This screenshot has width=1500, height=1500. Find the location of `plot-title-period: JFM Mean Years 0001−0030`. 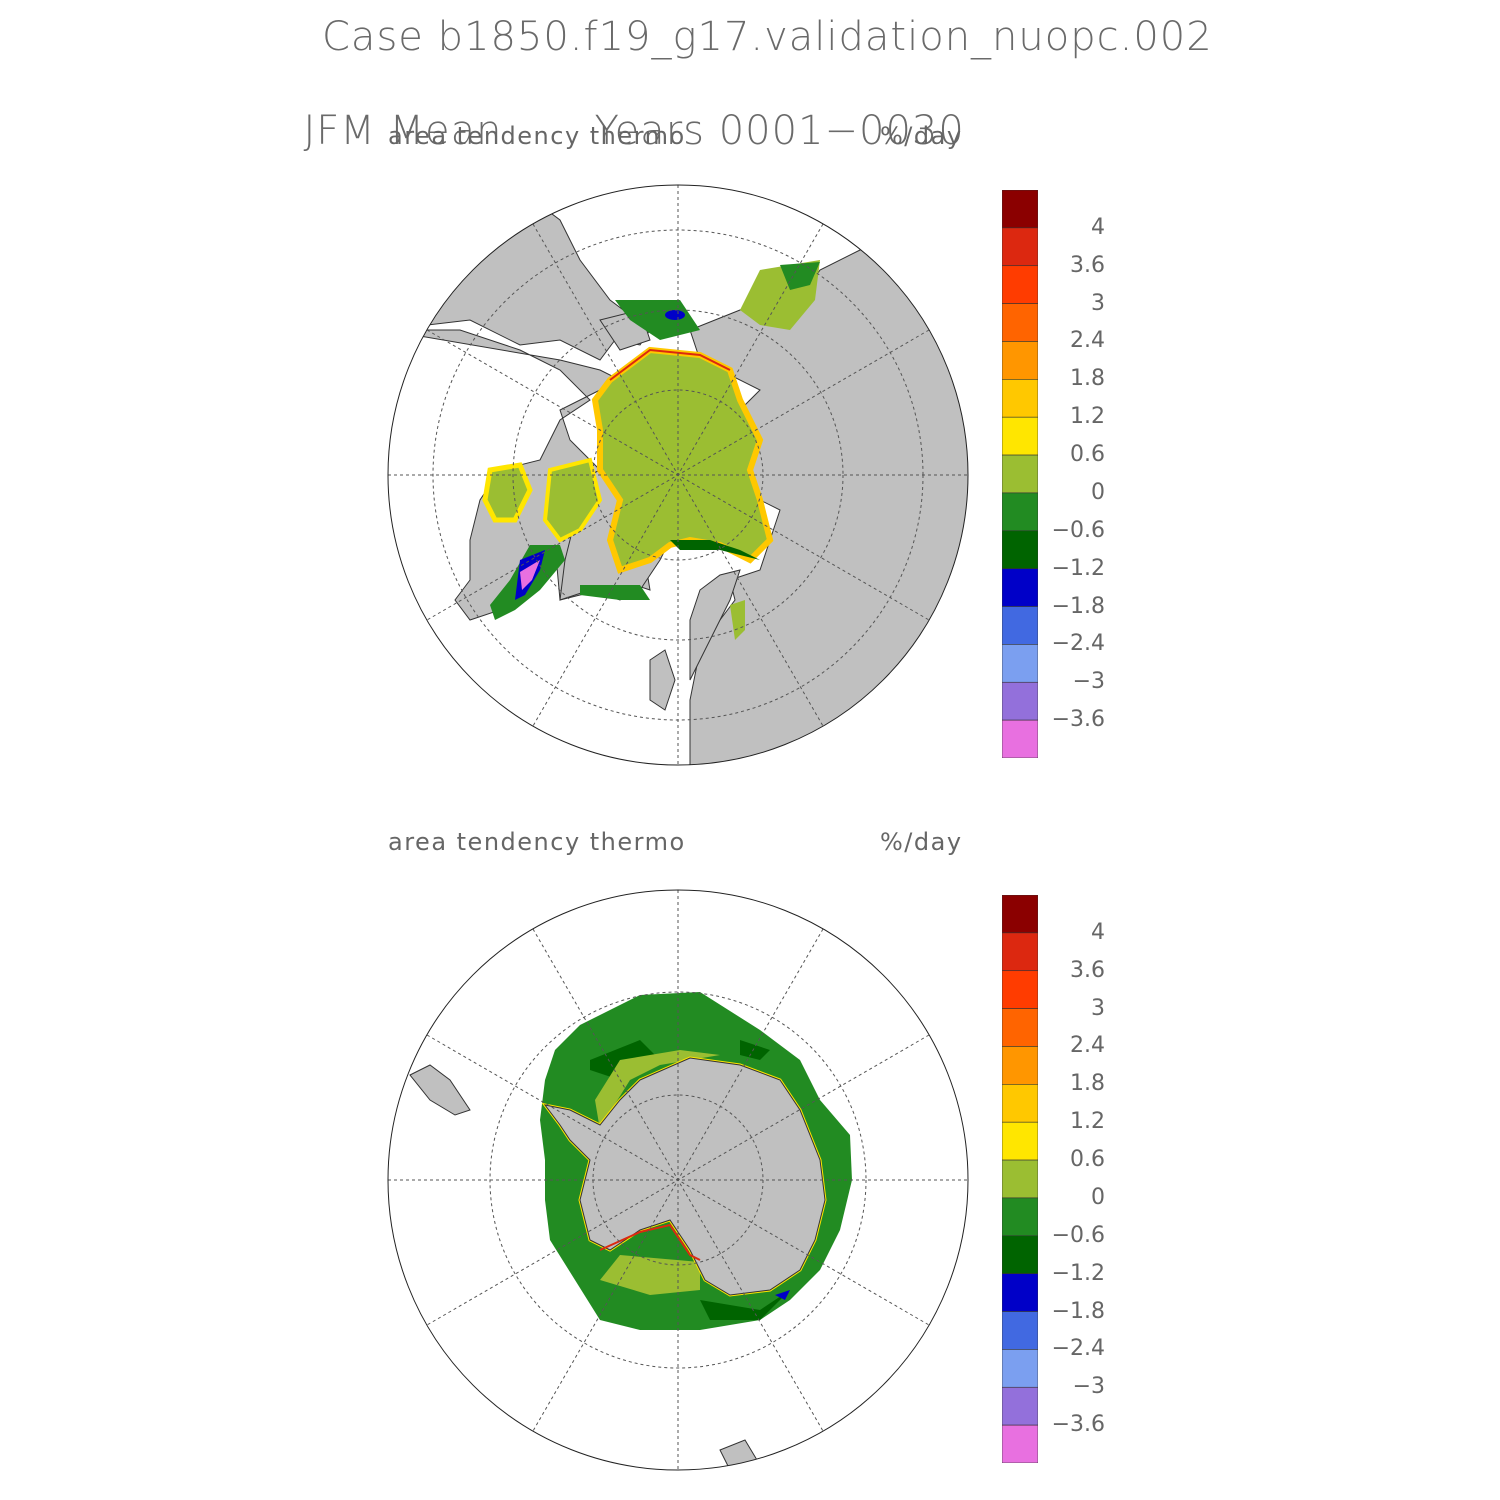

plot-title-period: JFM Mean Years 0001−0030 is located at coordinates (620, 108).